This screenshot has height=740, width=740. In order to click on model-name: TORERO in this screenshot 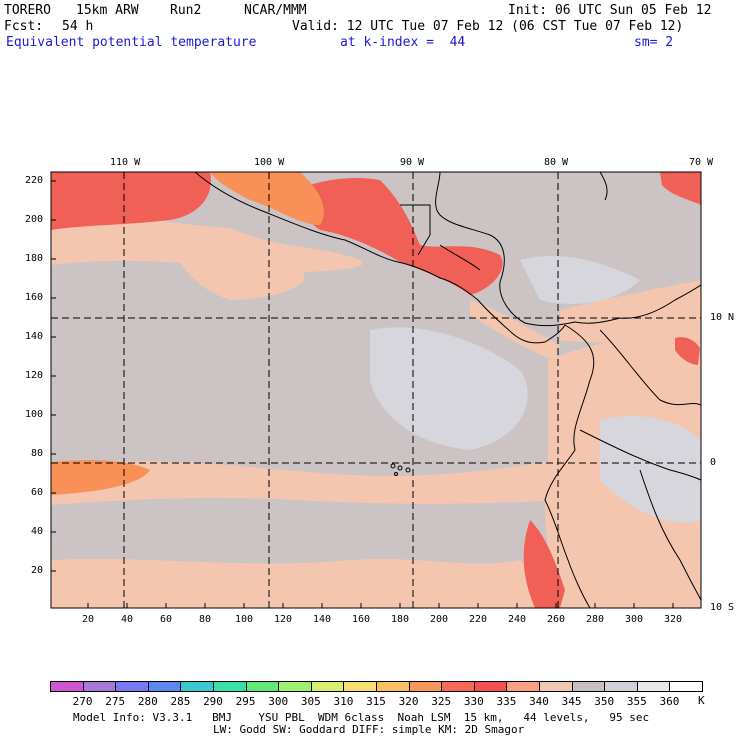, I will do `click(27, 10)`.